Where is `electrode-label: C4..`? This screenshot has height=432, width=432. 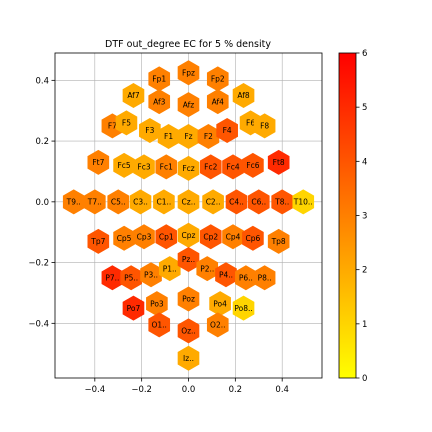 electrode-label: C4.. is located at coordinates (236, 202).